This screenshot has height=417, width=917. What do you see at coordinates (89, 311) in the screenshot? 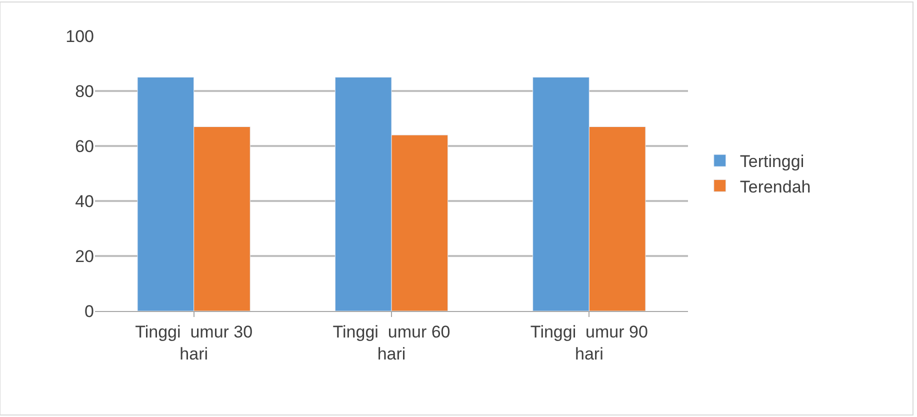
I see `y-tick-label: 0` at bounding box center [89, 311].